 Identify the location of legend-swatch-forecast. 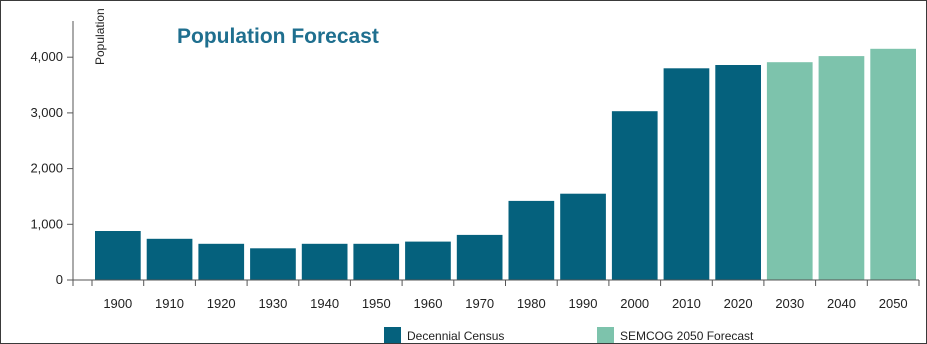
(605, 335).